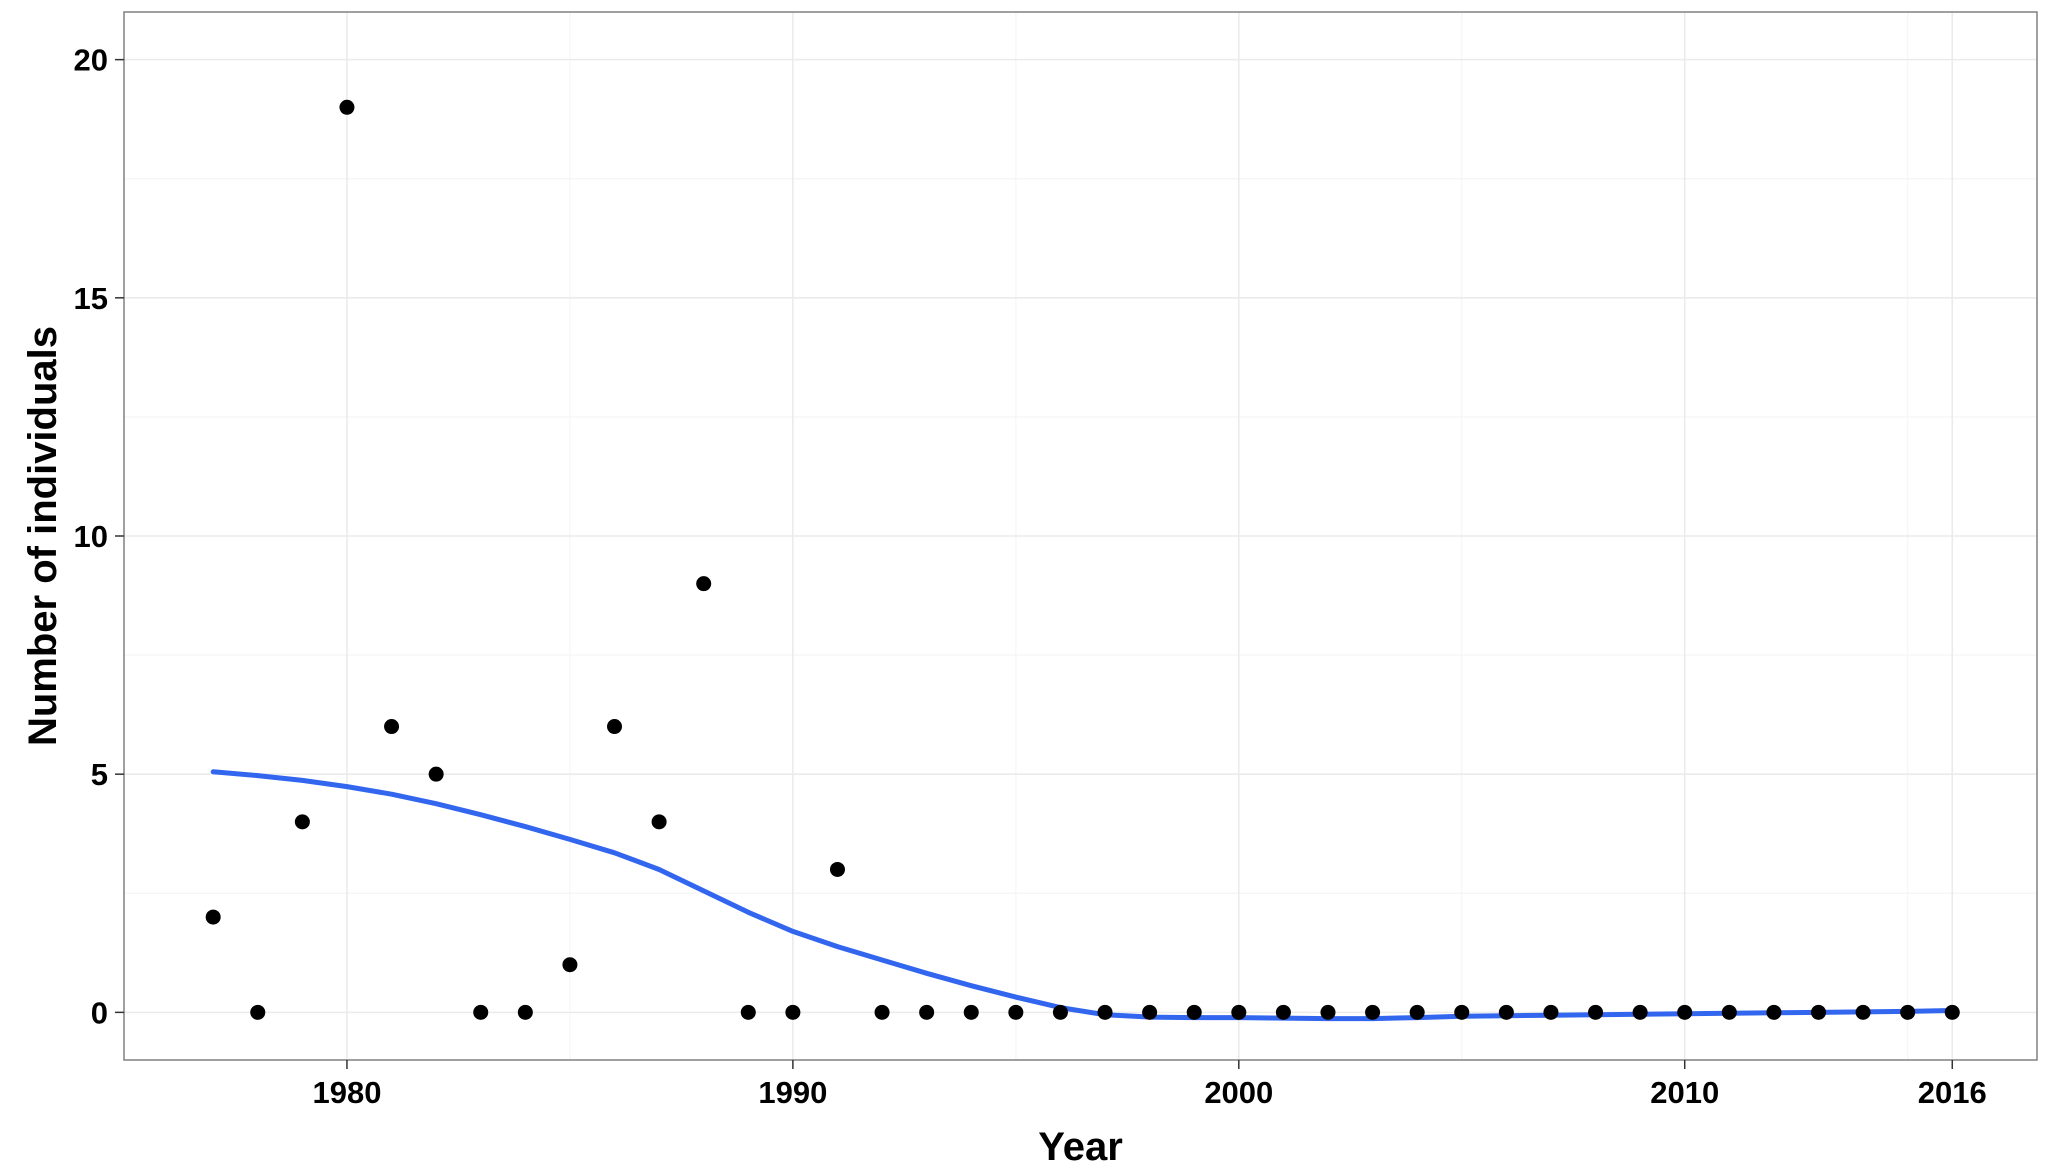 This screenshot has height=1170, width=2048. What do you see at coordinates (792, 1092) in the screenshot?
I see `x-tick-label: 1990` at bounding box center [792, 1092].